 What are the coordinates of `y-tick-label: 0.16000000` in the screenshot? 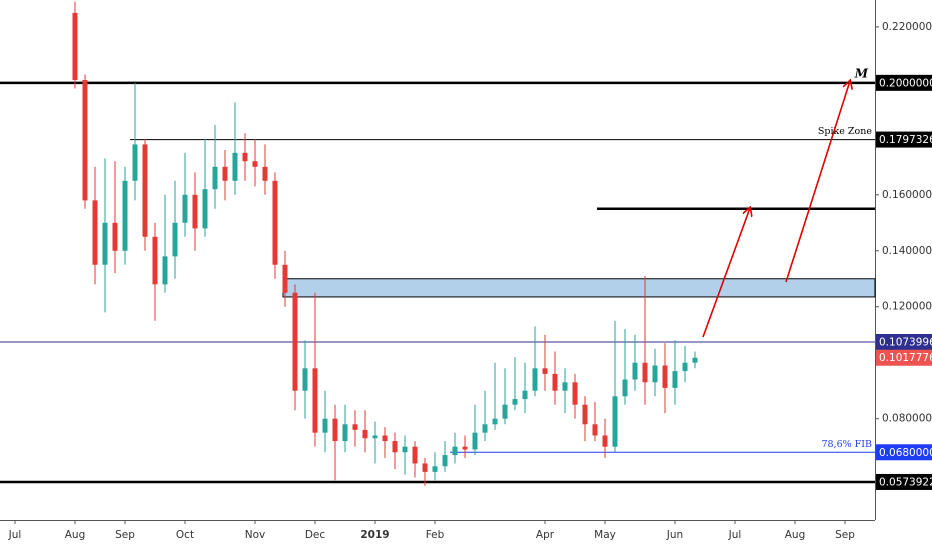 It's located at (907, 195).